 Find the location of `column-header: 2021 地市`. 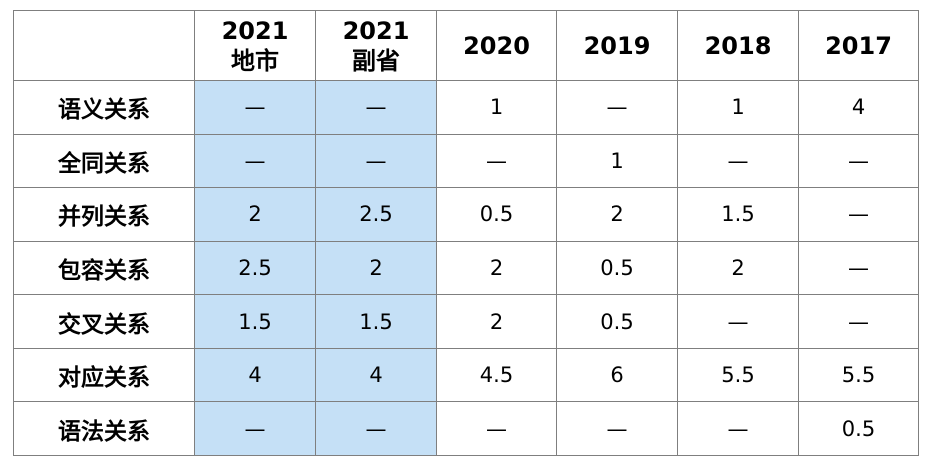

column-header: 2021 地市 is located at coordinates (255, 45).